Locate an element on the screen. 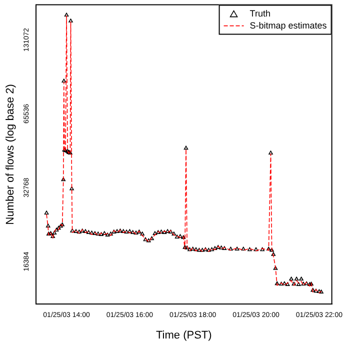 This screenshot has width=346, height=346. x-axis-title: Time (PST) is located at coordinates (184, 335).